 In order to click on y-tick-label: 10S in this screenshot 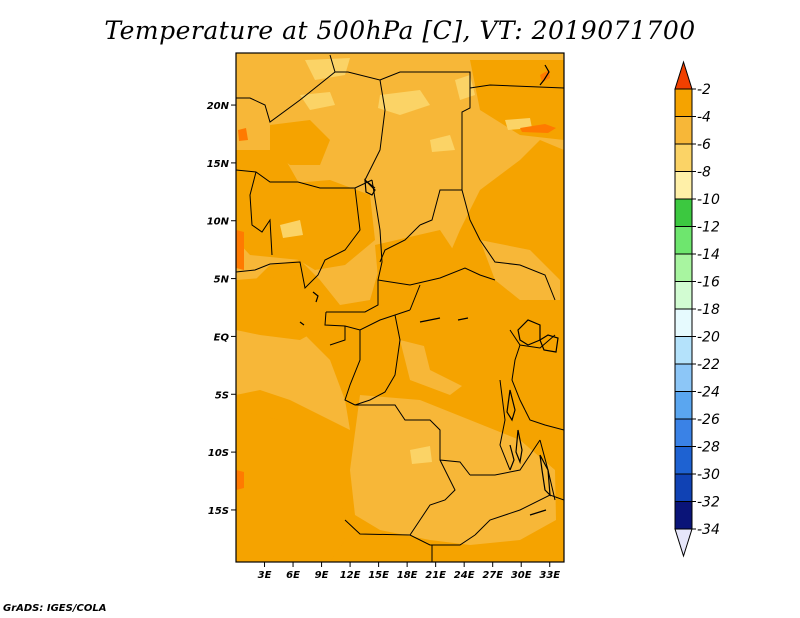, I will do `click(218, 453)`.